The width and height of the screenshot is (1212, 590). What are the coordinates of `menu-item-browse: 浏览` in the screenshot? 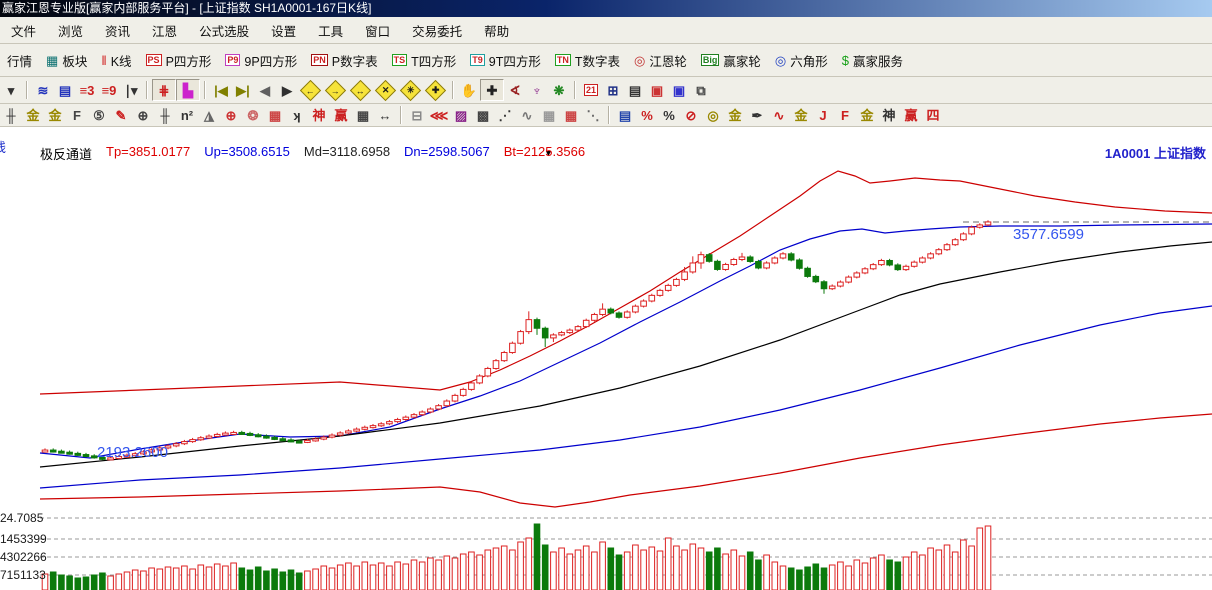 It's located at (71, 31).